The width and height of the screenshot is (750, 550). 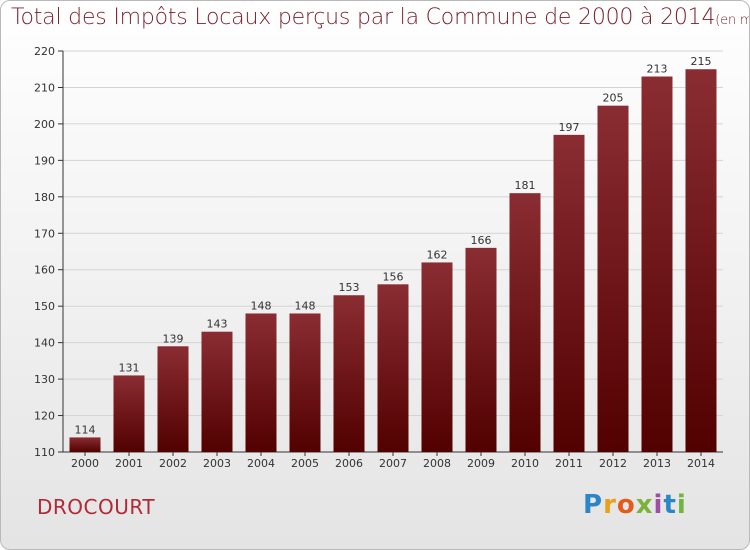 What do you see at coordinates (173, 338) in the screenshot?
I see `bar-value-label: 139` at bounding box center [173, 338].